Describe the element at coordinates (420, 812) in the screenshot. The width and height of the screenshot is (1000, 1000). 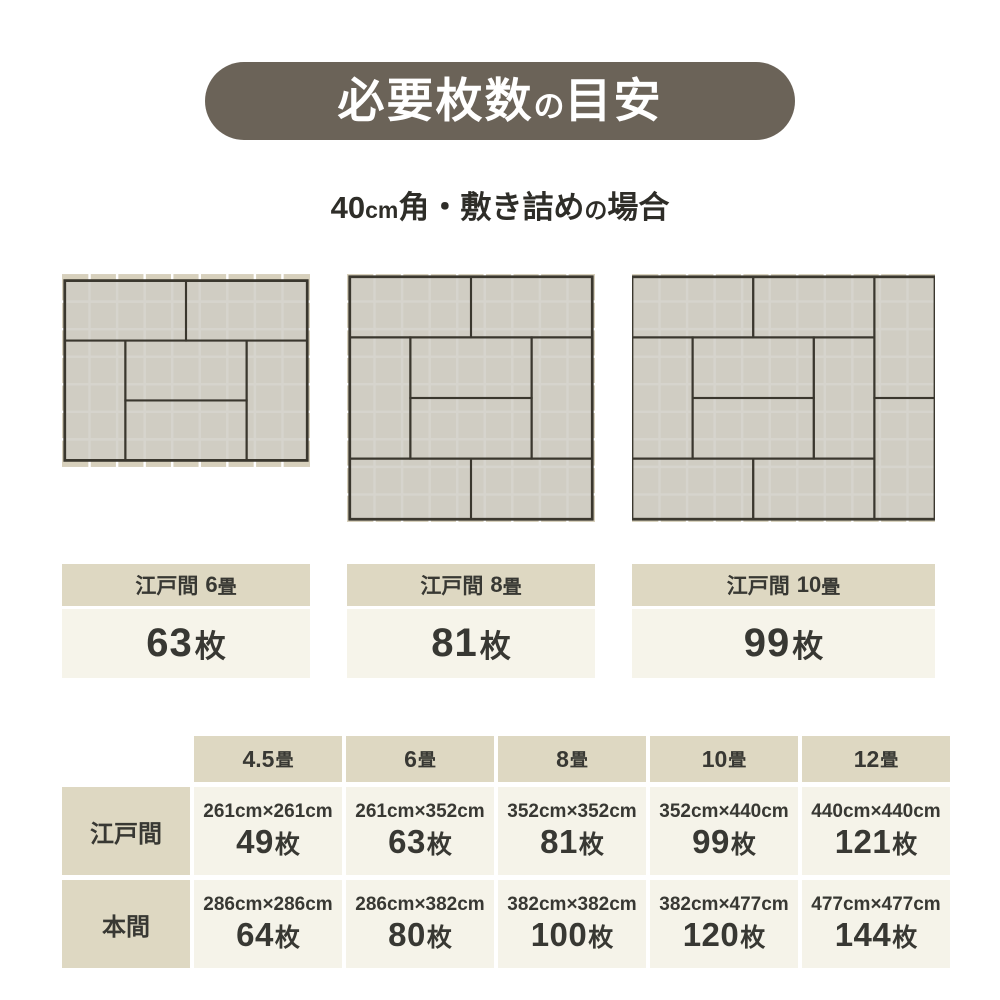
I see `room-dimensions: 261cm×352cm` at that location.